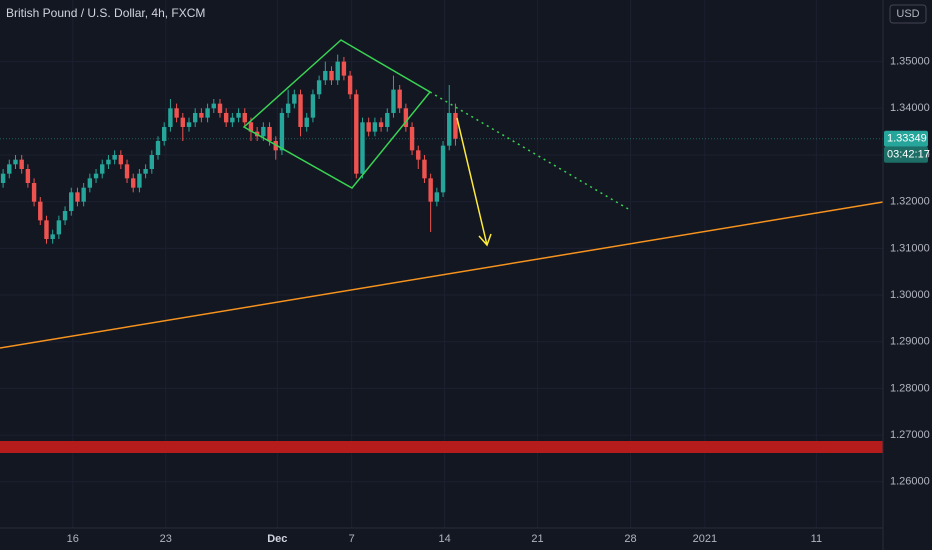  Describe the element at coordinates (906, 138) in the screenshot. I see `price-label-box` at that location.